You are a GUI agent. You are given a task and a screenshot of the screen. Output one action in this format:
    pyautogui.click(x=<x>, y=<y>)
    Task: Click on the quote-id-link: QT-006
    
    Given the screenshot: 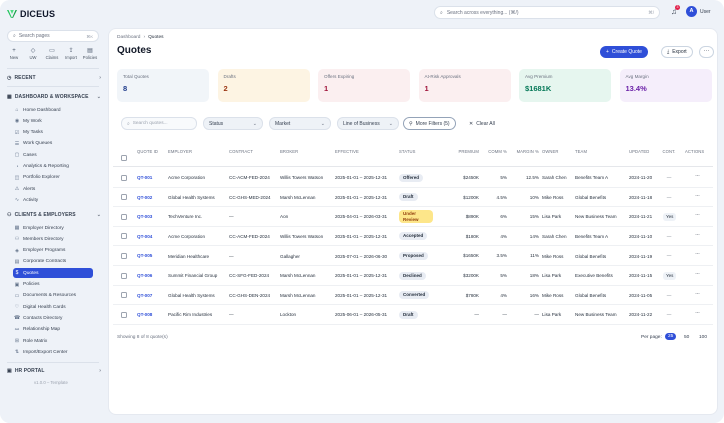 What is the action you would take?
    pyautogui.click(x=145, y=275)
    